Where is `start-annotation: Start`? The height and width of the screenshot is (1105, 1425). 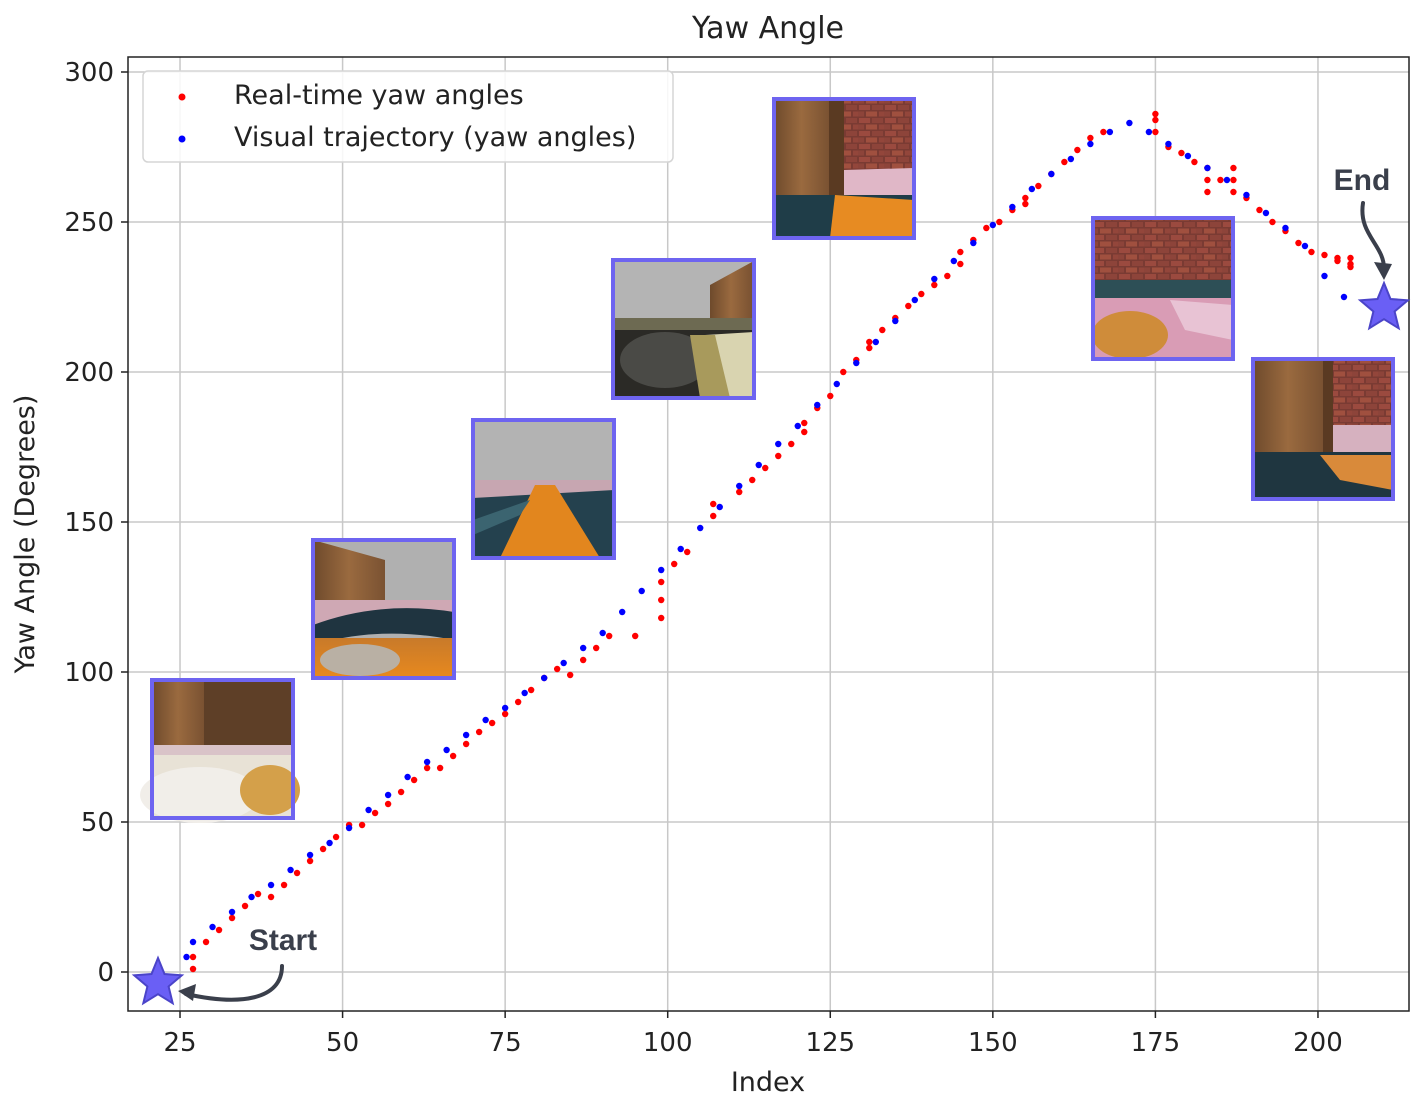 start-annotation: Start is located at coordinates (283, 940).